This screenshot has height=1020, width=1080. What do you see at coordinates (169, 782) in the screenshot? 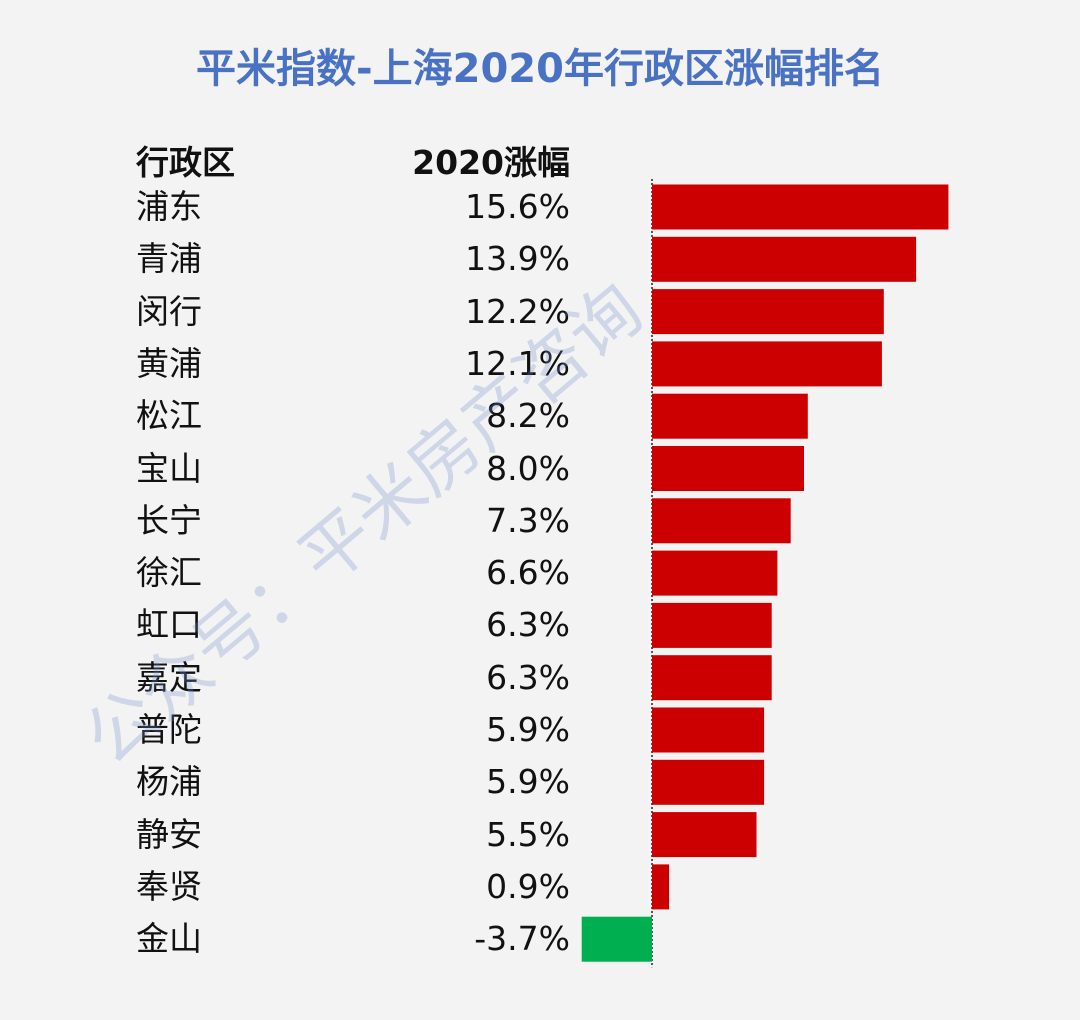
I see `district-label: 杨浦` at bounding box center [169, 782].